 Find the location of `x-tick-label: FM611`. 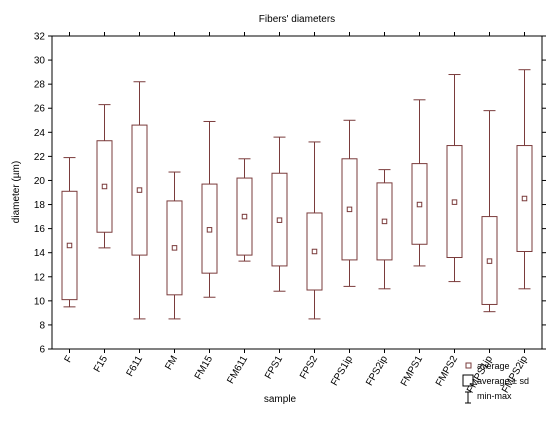

x-tick-label: FM611 is located at coordinates (237, 370).